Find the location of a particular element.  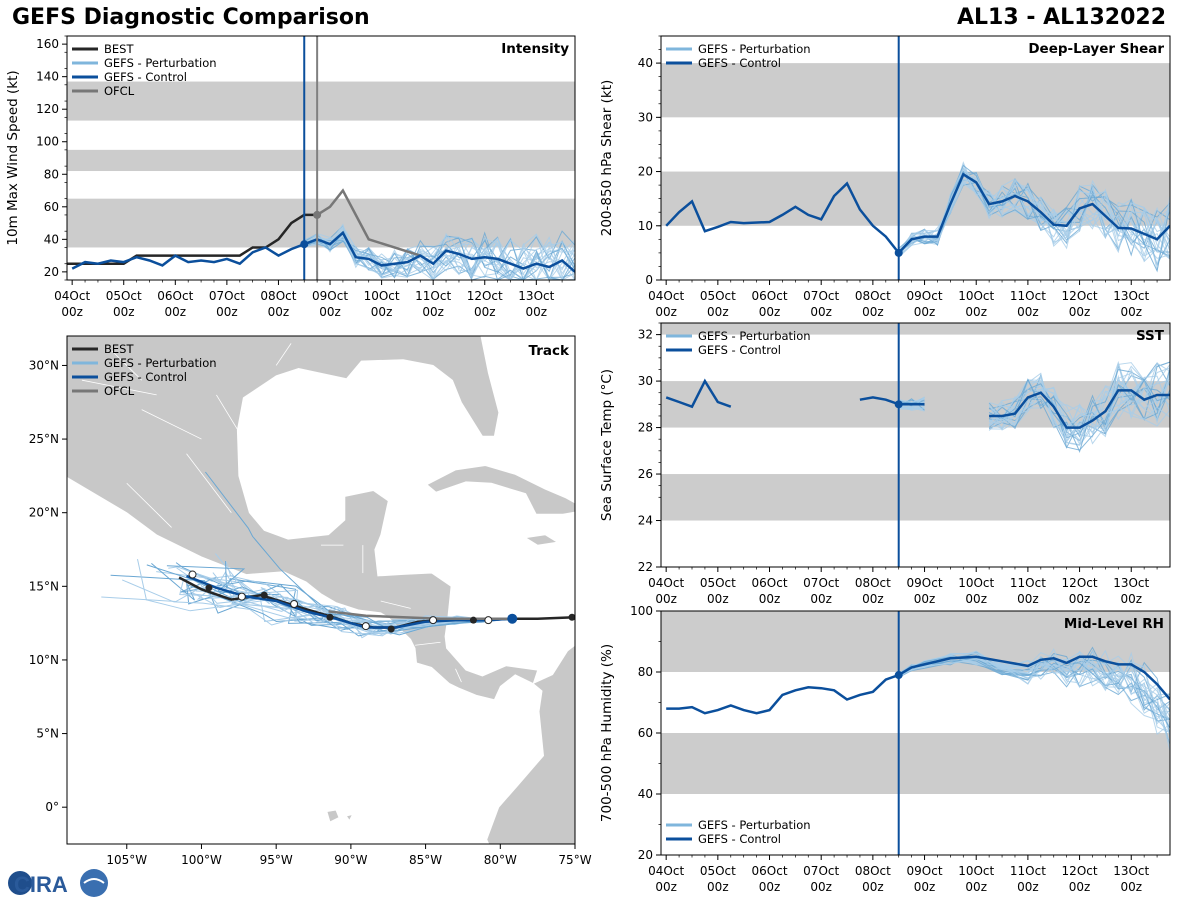

panel-title: Deep-Layer Shear is located at coordinates (1096, 49).